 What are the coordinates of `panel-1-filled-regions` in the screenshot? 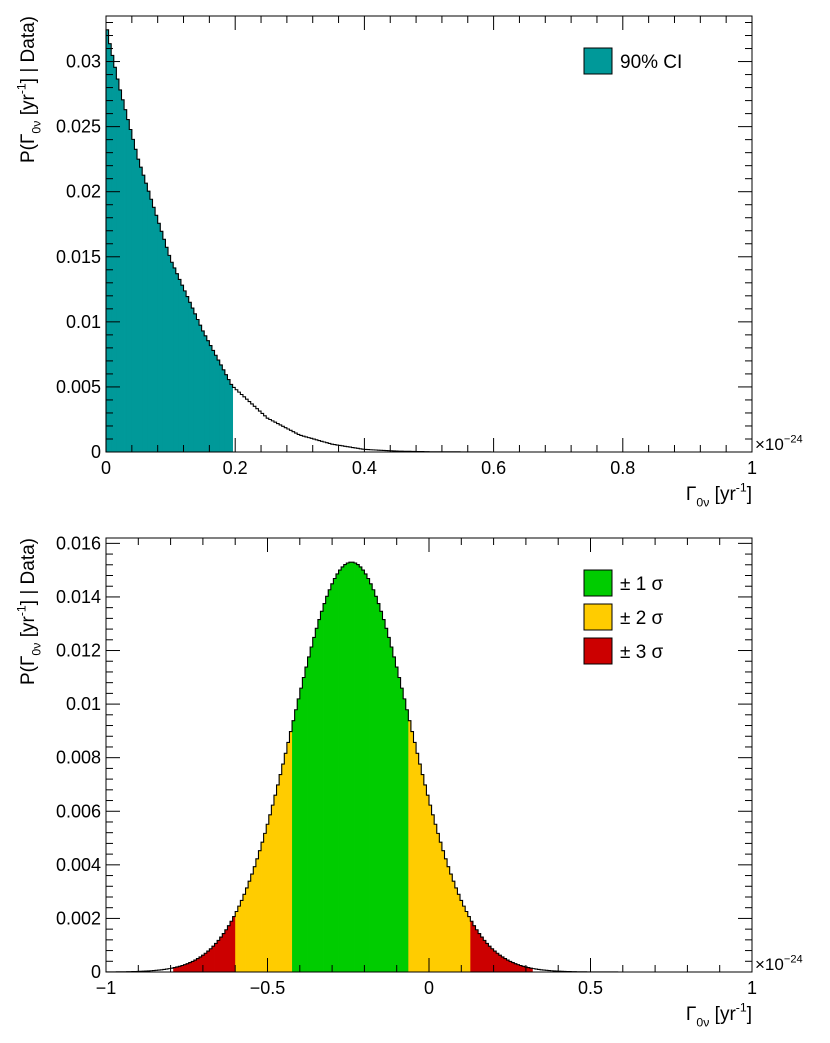 It's located at (170, 241).